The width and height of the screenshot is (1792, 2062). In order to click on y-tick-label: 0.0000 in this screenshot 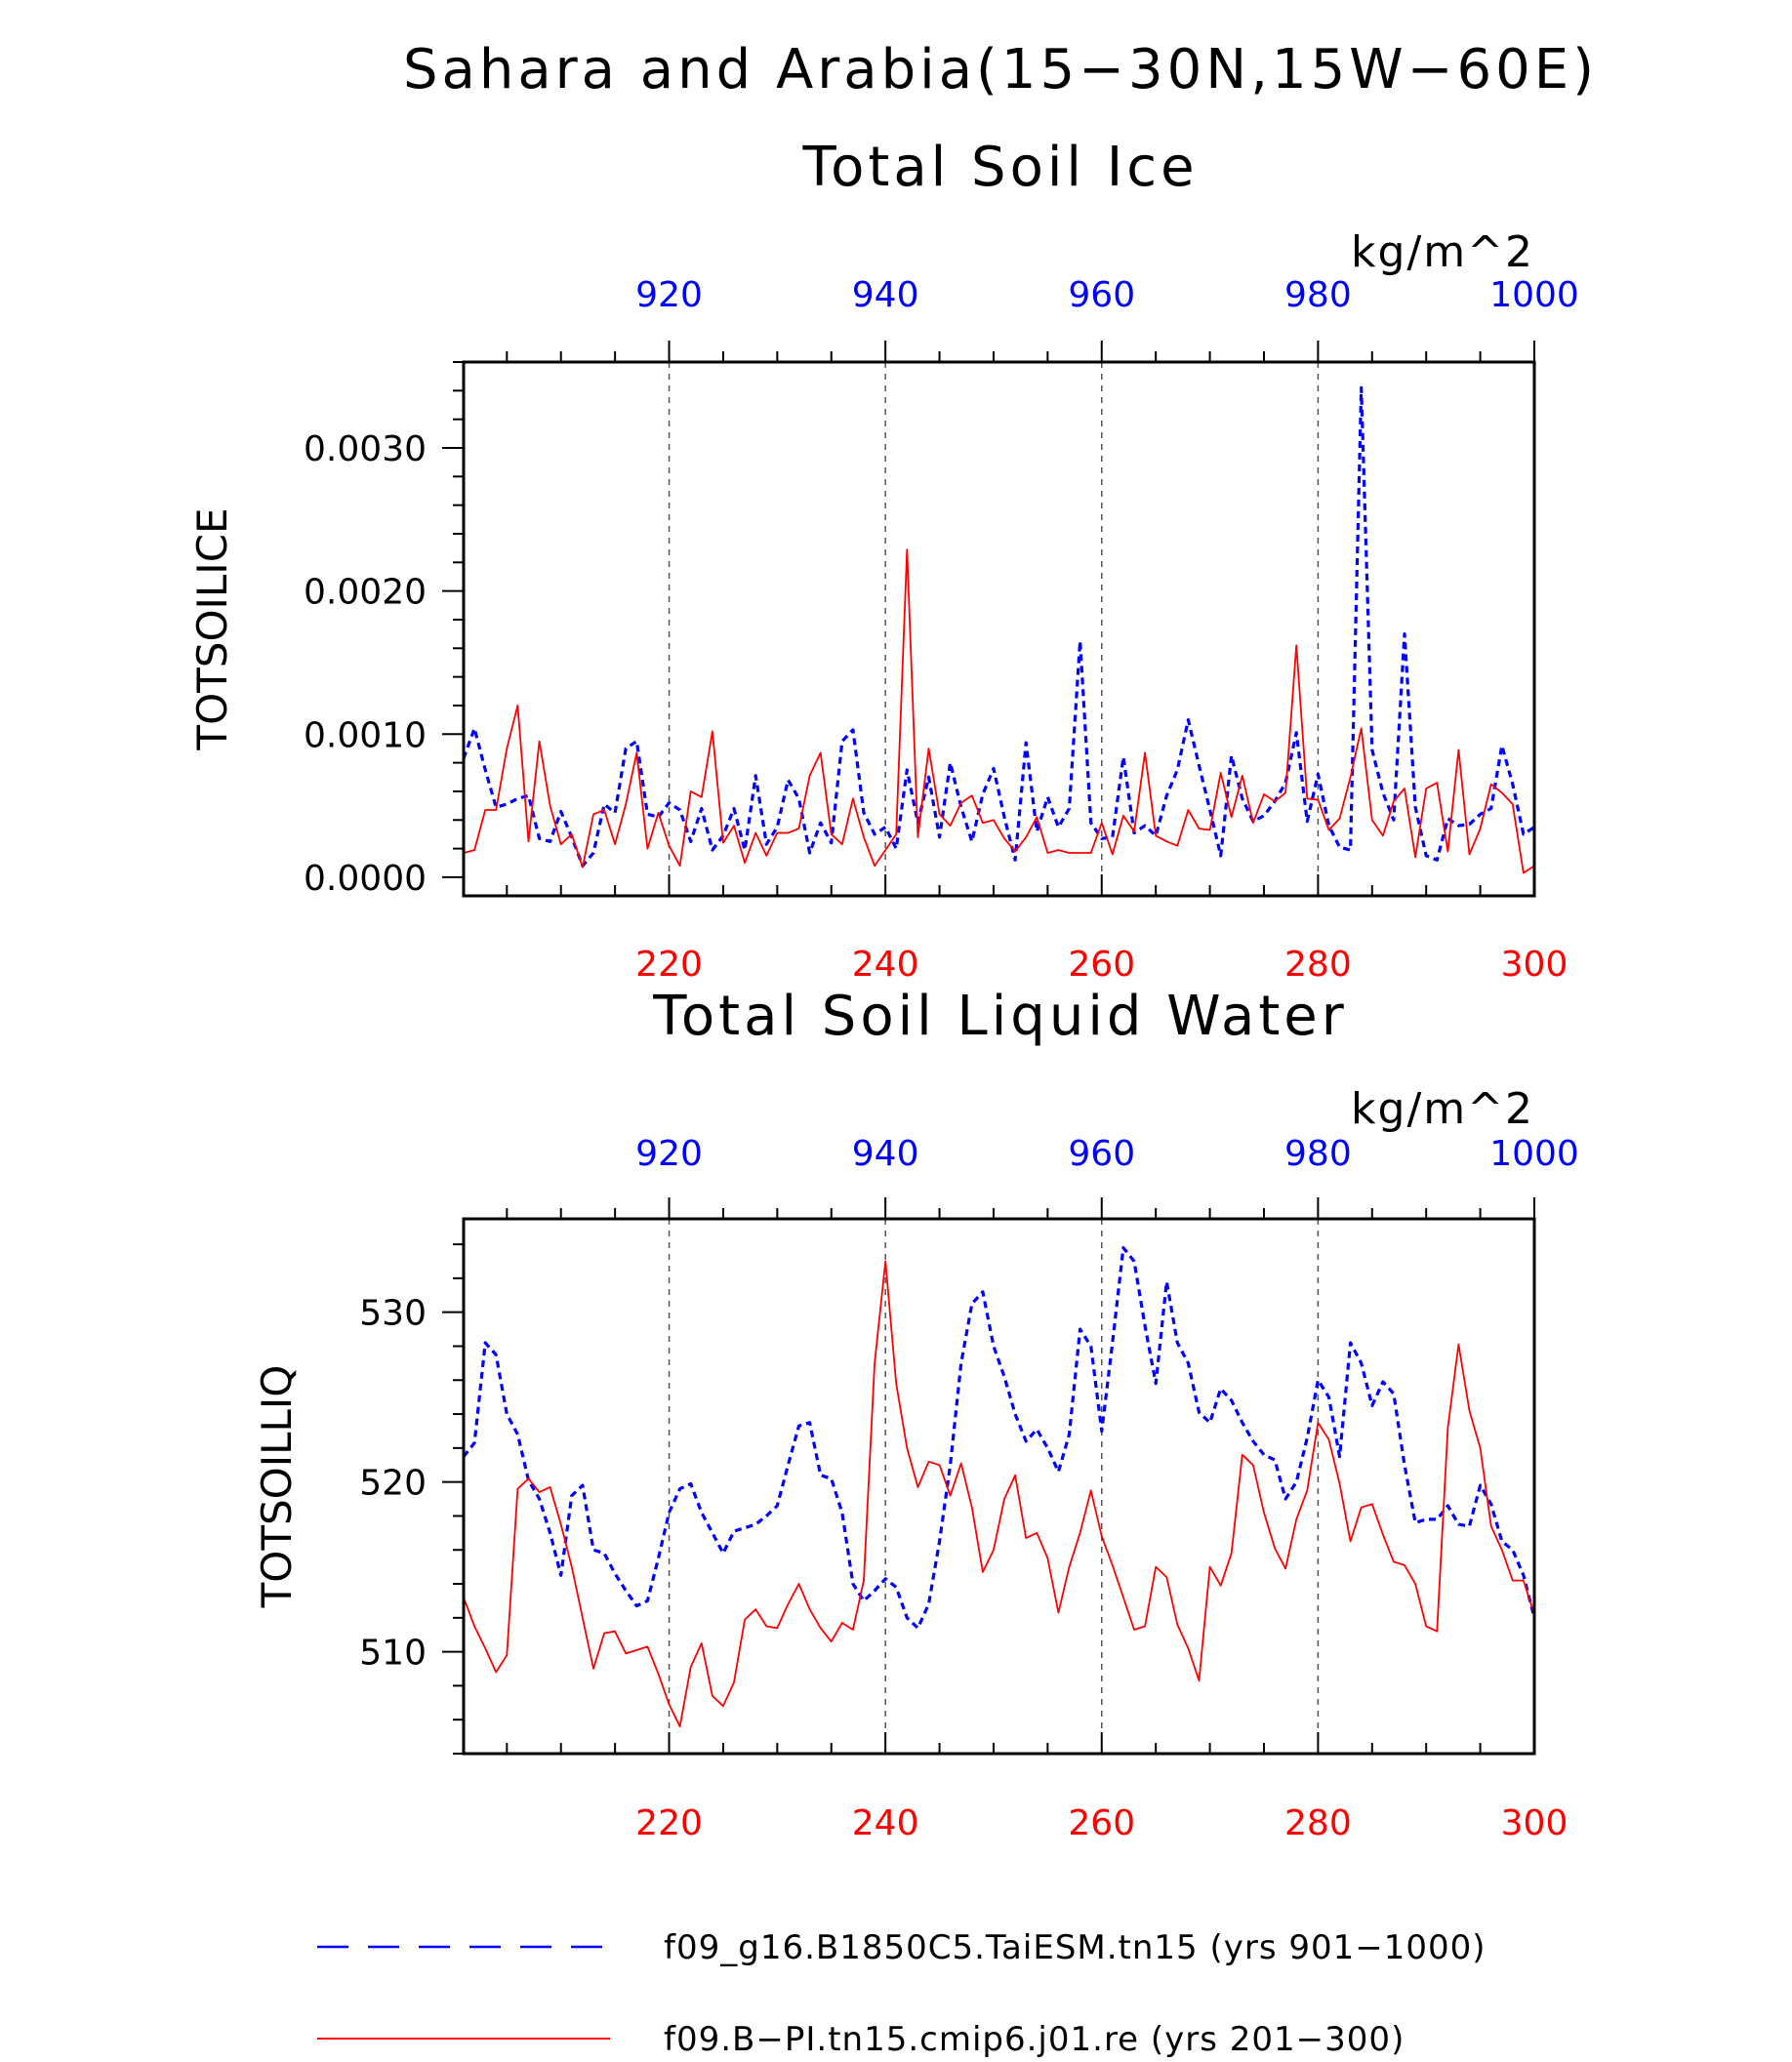, I will do `click(365, 879)`.